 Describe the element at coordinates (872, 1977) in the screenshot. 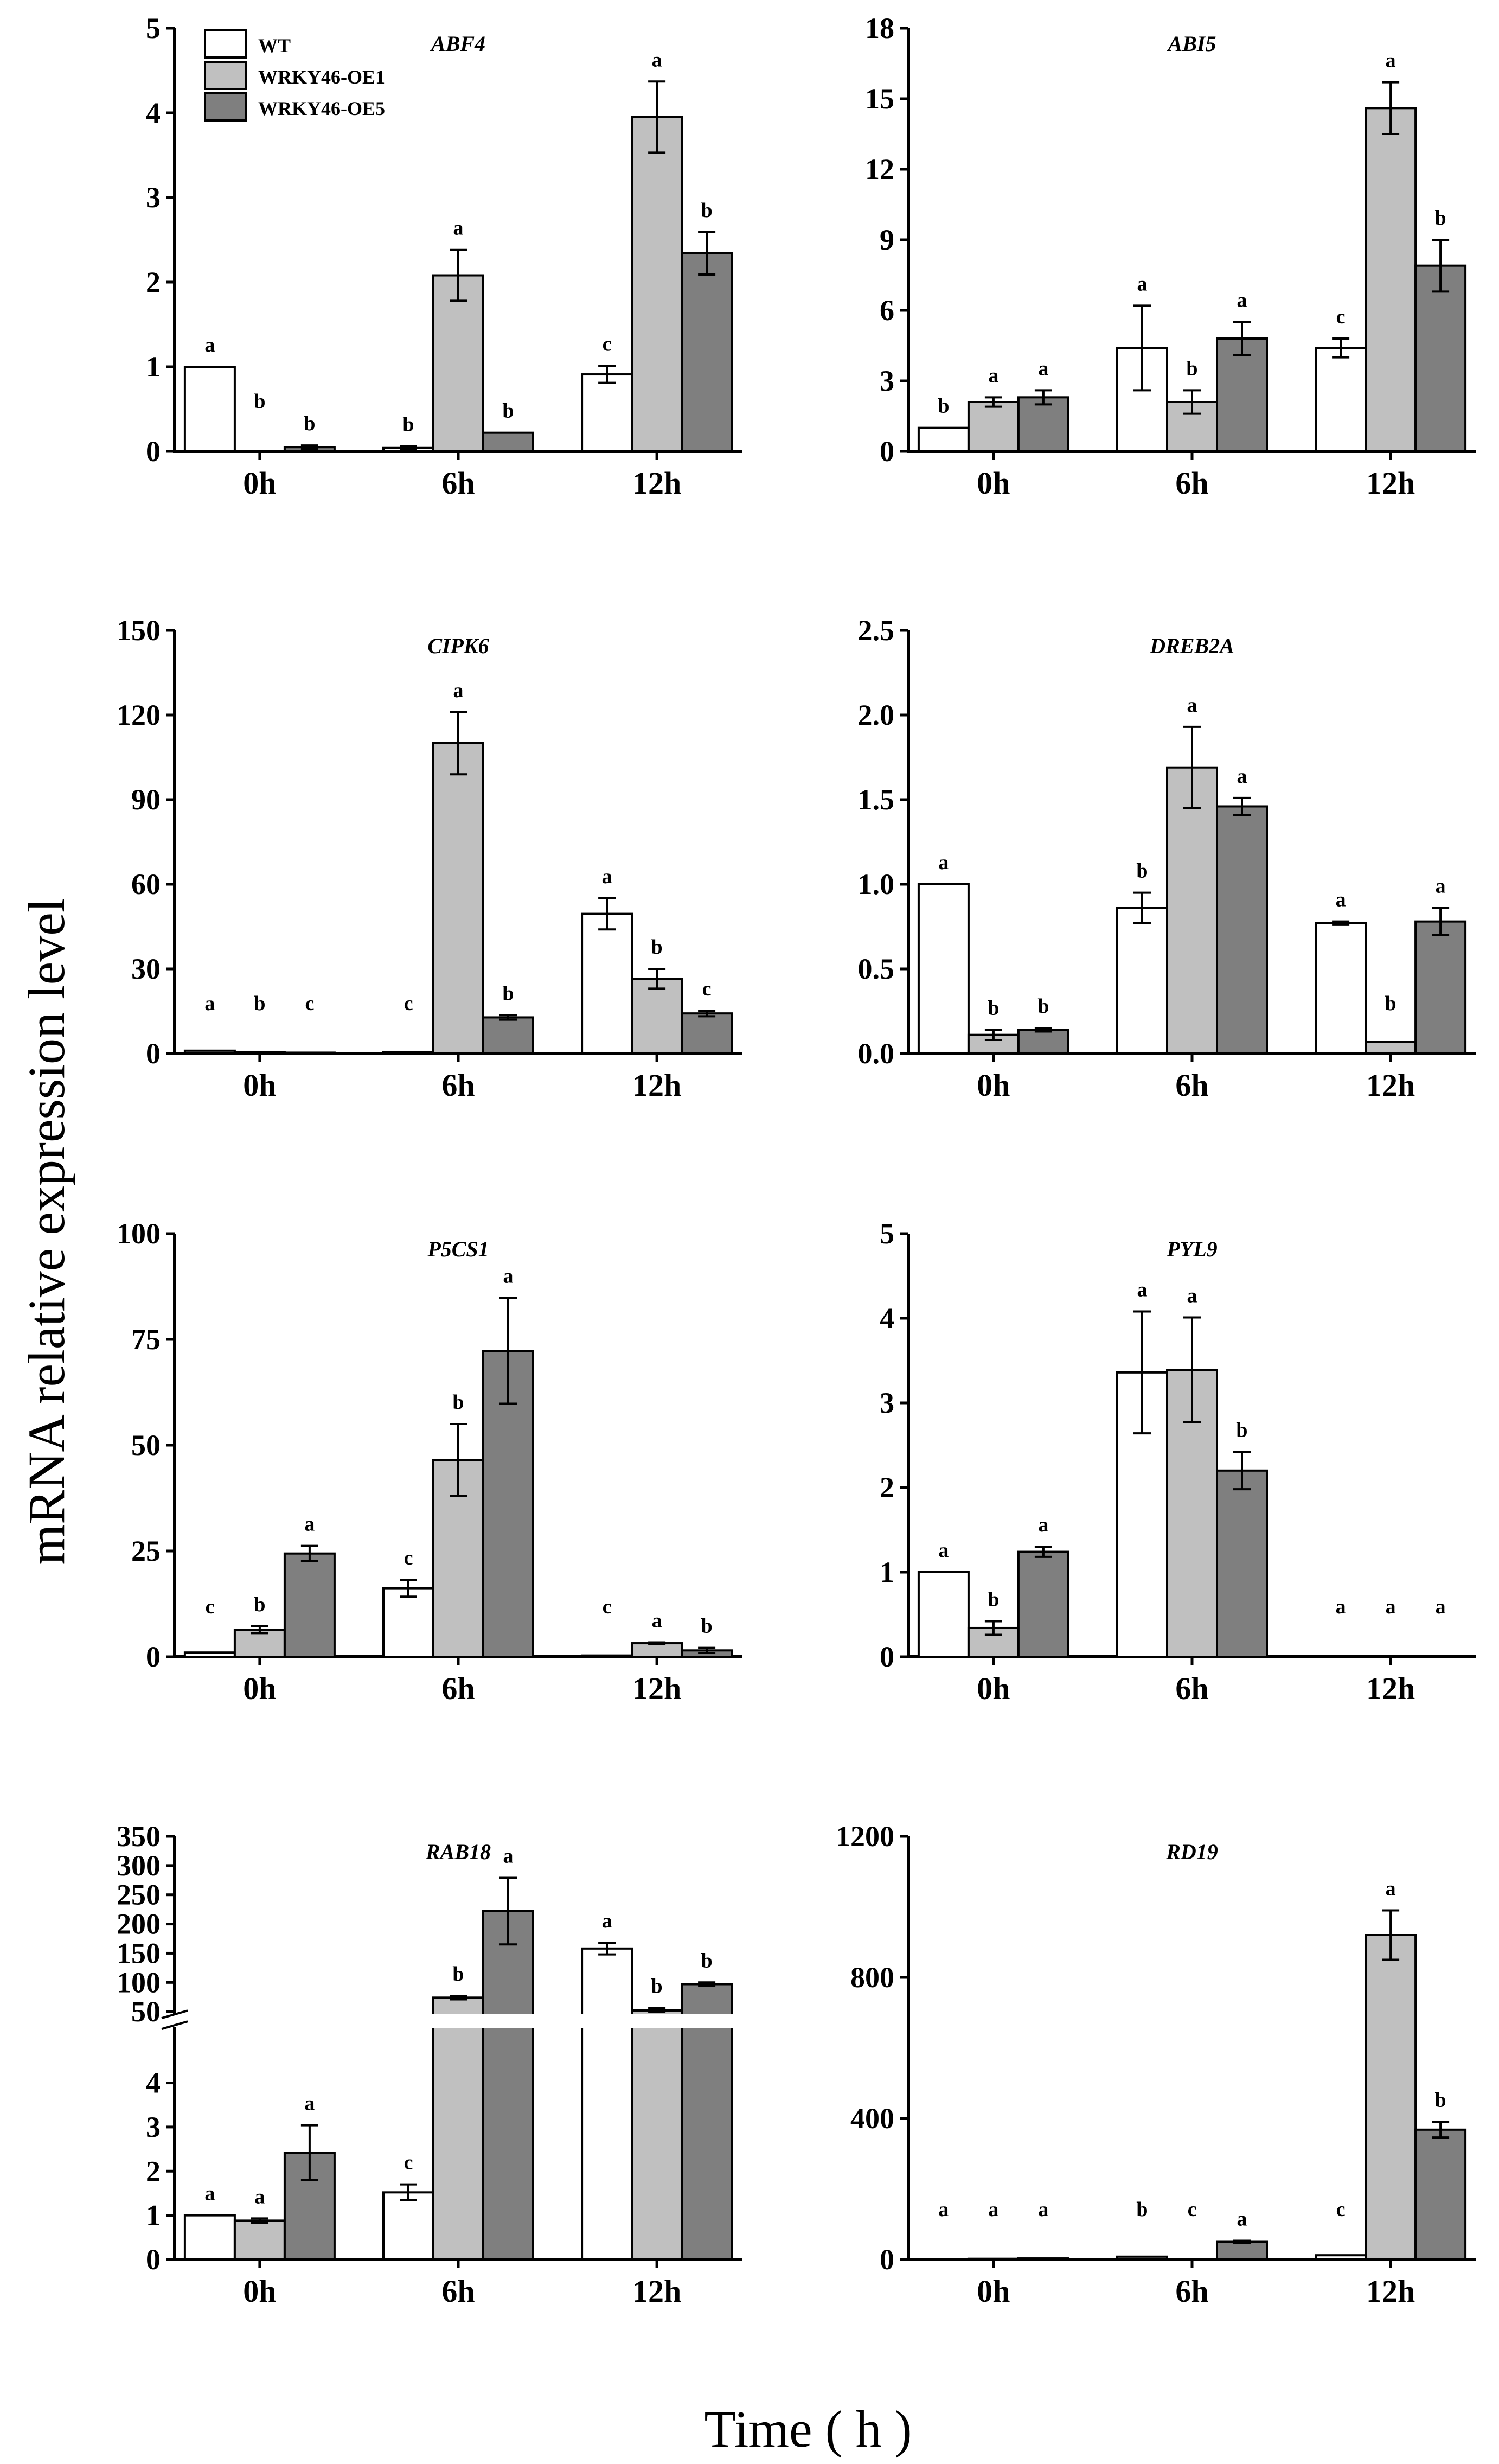

I see `y-tick-label: 800` at that location.